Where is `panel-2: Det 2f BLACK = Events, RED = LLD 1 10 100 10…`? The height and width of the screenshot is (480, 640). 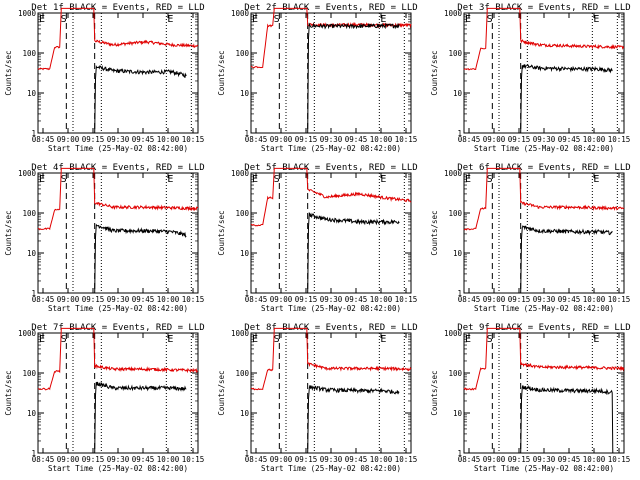
panel-2: Det 2f BLACK = Events, RED = LLD 1 10 100 10… is located at coordinates (317, 78).